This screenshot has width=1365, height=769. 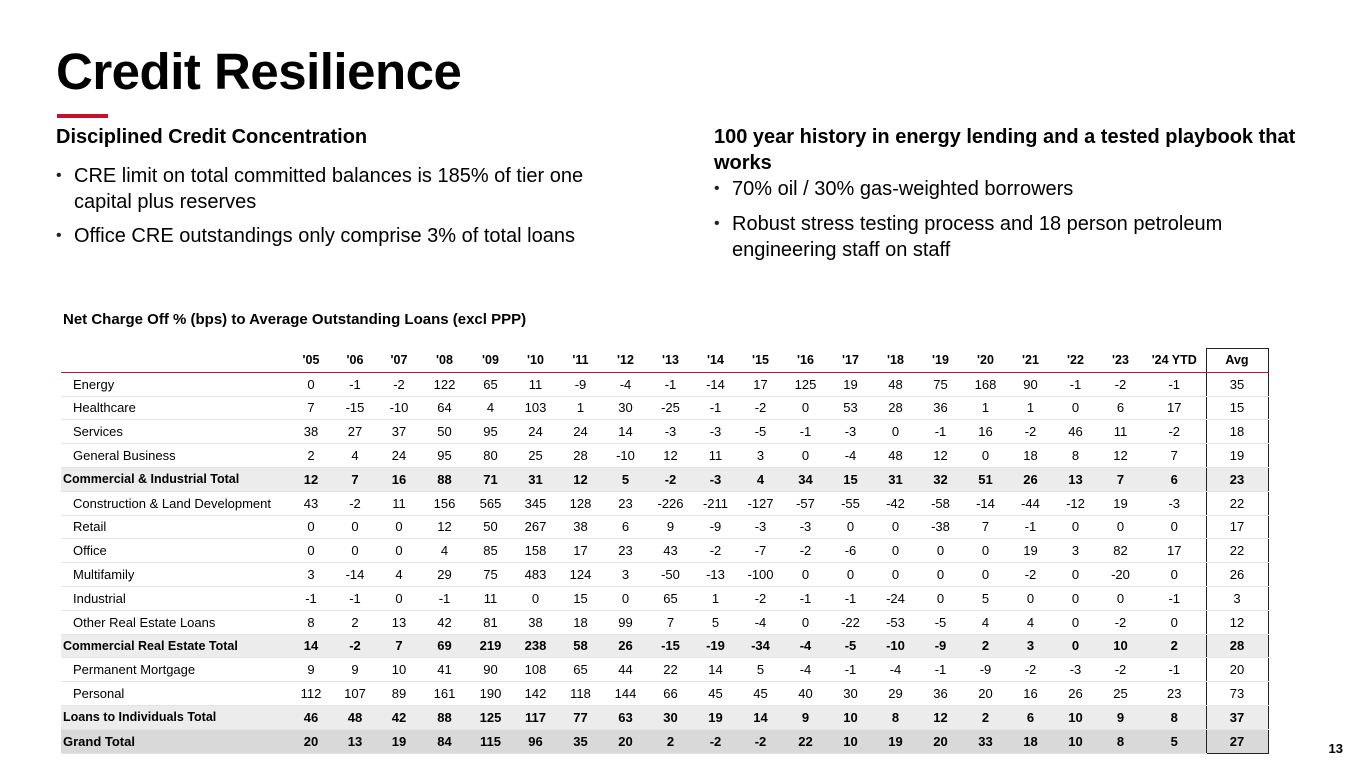 What do you see at coordinates (444, 479) in the screenshot?
I see `value-cell: 88` at bounding box center [444, 479].